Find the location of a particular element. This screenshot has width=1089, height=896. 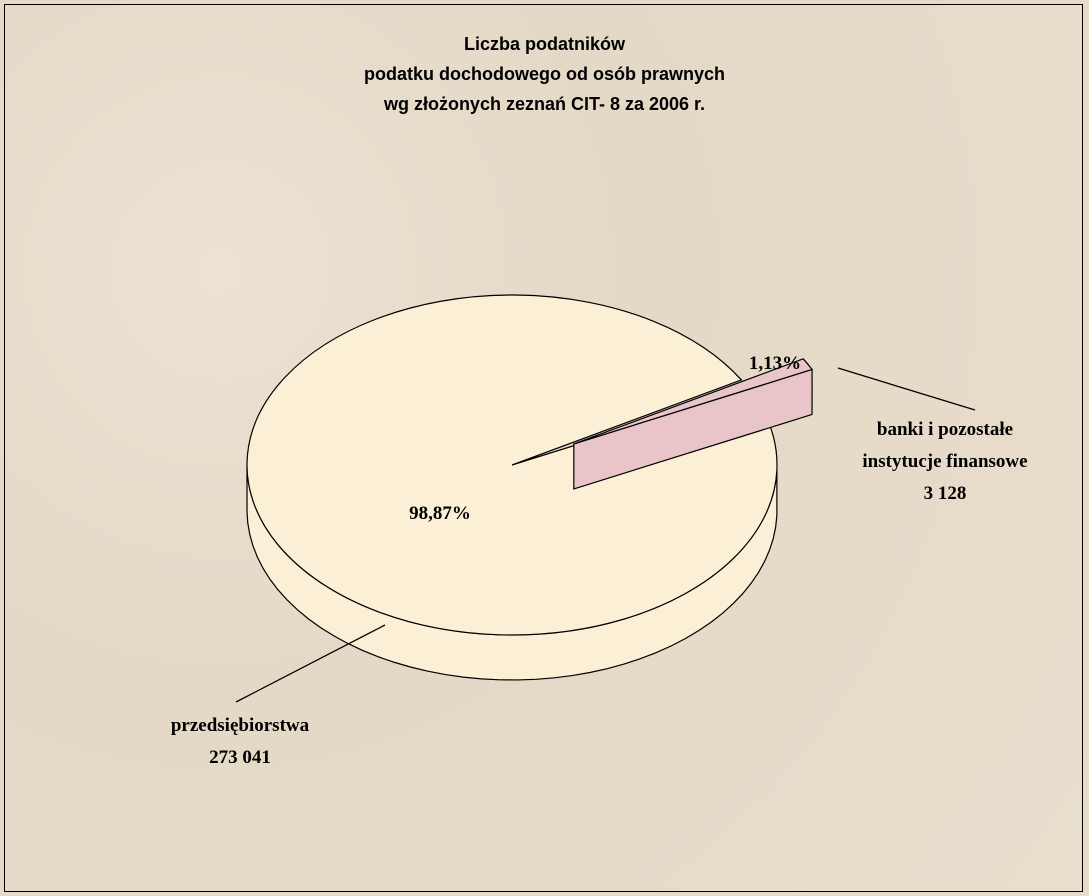

category-label: przedsiębiorstwa 273 041 is located at coordinates (240, 742).